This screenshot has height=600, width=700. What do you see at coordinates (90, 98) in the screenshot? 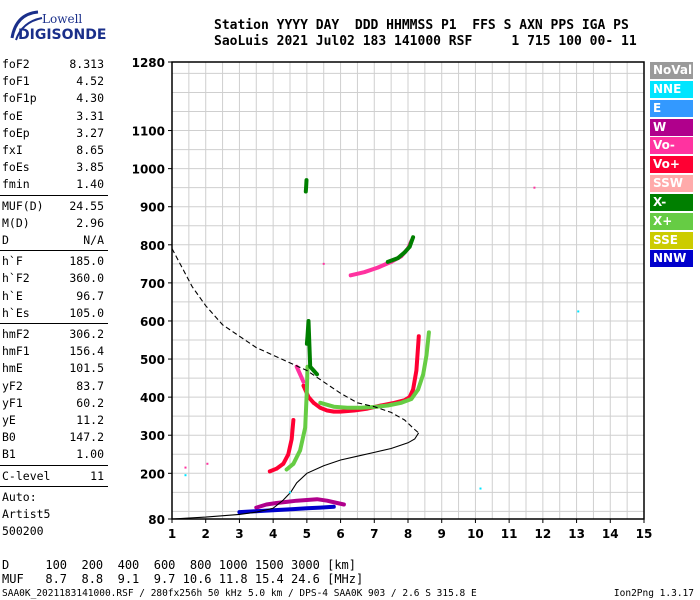
I see `param-value: 4.30` at bounding box center [90, 98].